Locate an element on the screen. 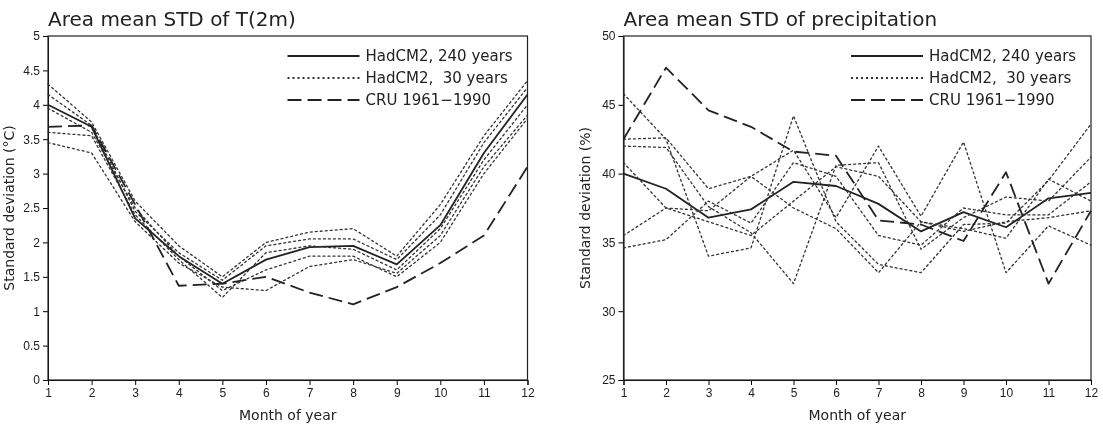 This screenshot has width=1103, height=428. y-tick-label: 25 is located at coordinates (609, 380).